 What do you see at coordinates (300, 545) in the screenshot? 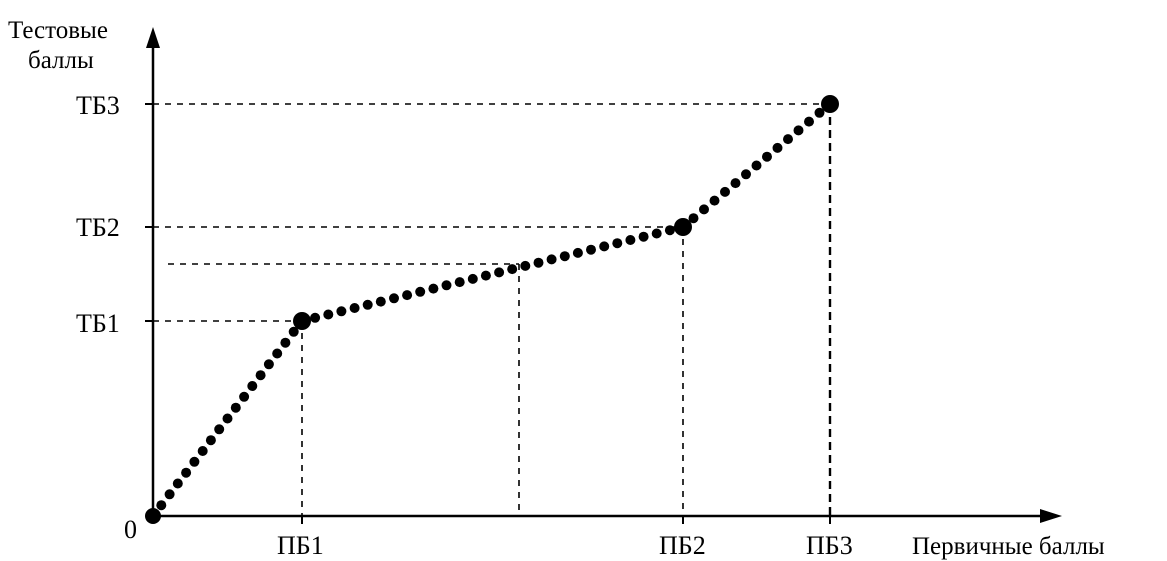
I see `x-tick-label: ПБ1` at bounding box center [300, 545].